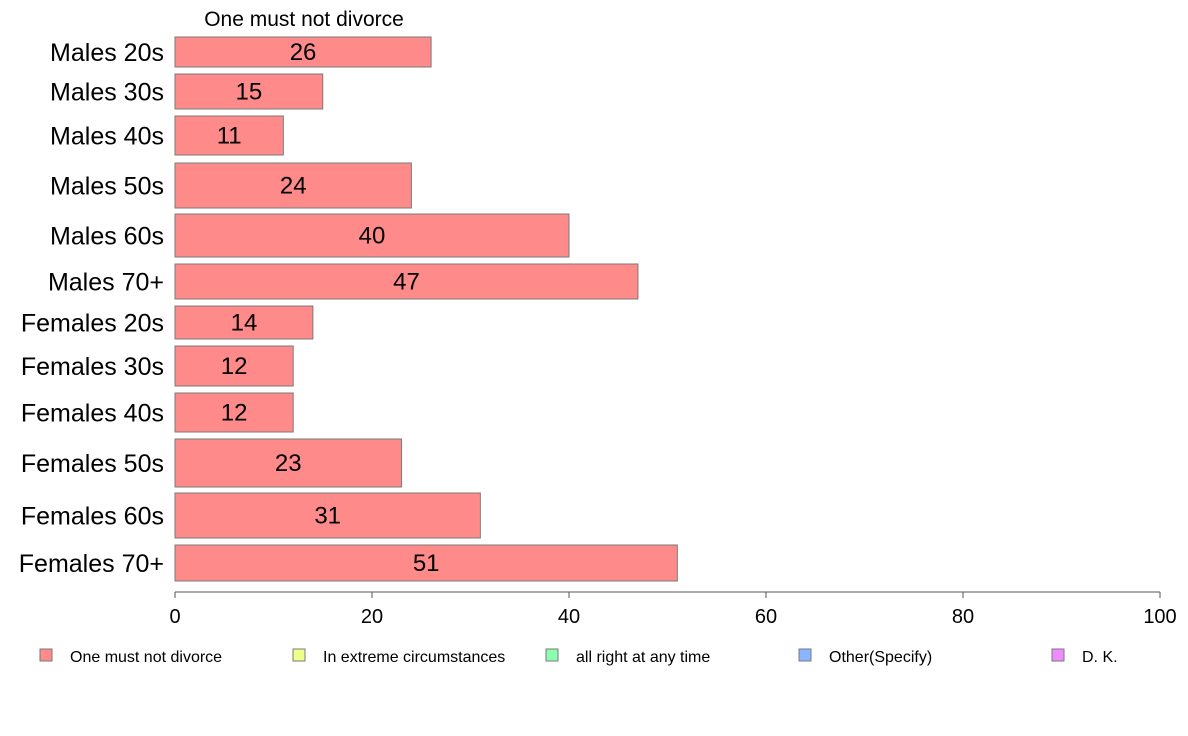 This screenshot has width=1188, height=736. I want to click on category-label: Females 20s, so click(92, 324).